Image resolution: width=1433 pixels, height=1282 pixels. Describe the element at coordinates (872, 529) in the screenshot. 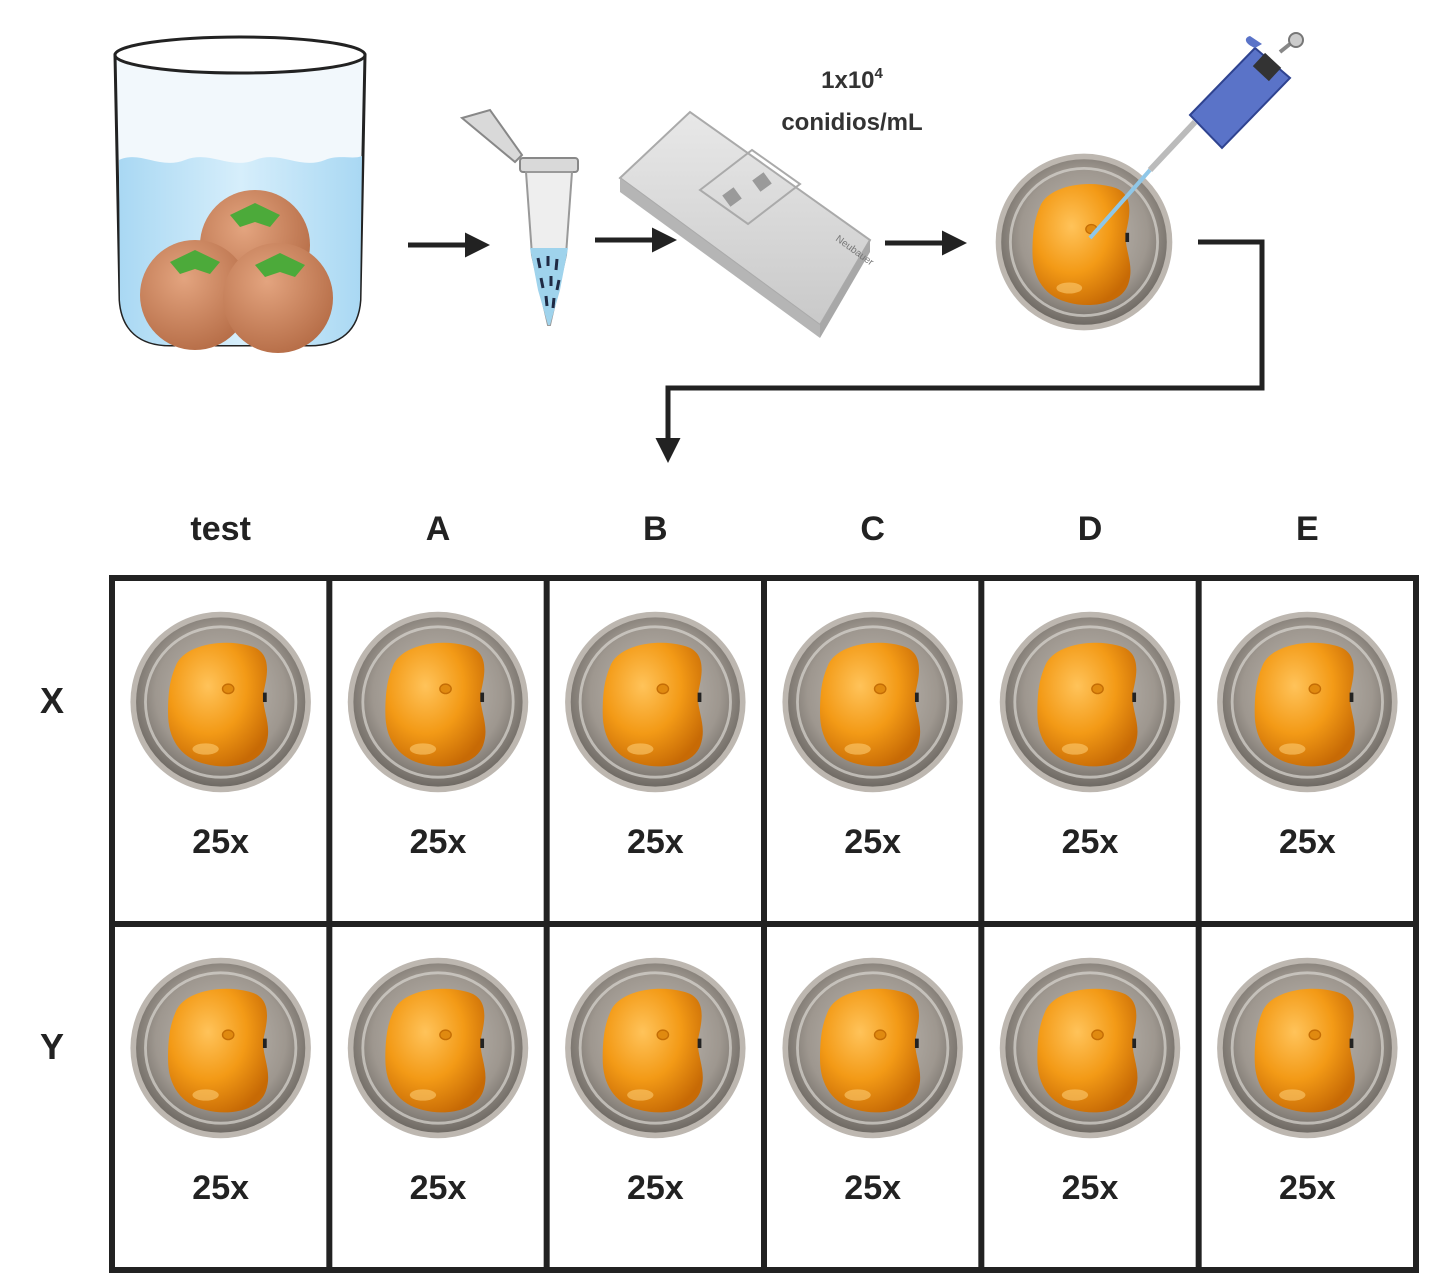

I see `column-header-c: C` at that location.